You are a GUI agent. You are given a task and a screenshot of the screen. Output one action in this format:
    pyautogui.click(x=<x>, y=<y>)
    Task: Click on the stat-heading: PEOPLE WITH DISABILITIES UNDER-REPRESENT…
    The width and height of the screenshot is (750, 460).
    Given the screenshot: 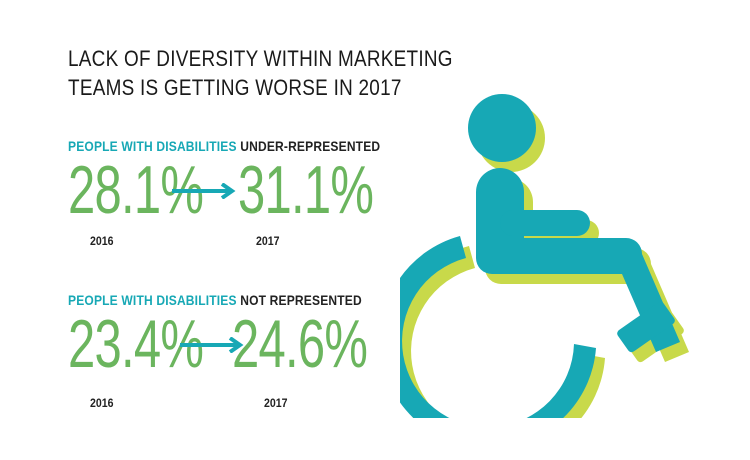 What is the action you would take?
    pyautogui.click(x=224, y=146)
    